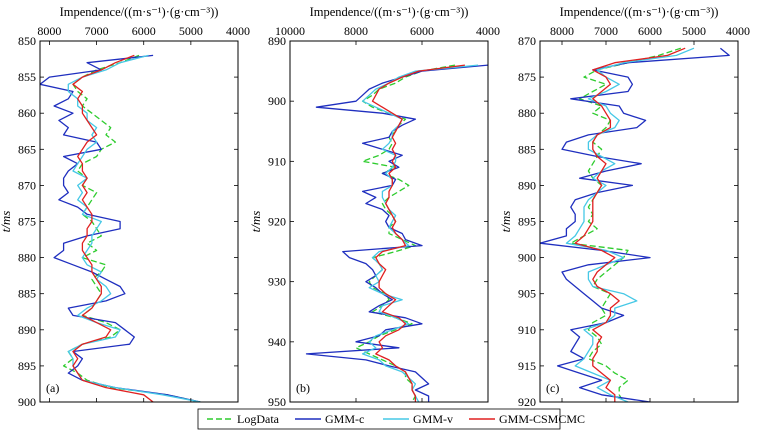 The image size is (758, 433). Describe the element at coordinates (542, 419) in the screenshot. I see `legend-label-gmm-csmcmc: GMM-CSMCMC` at that location.